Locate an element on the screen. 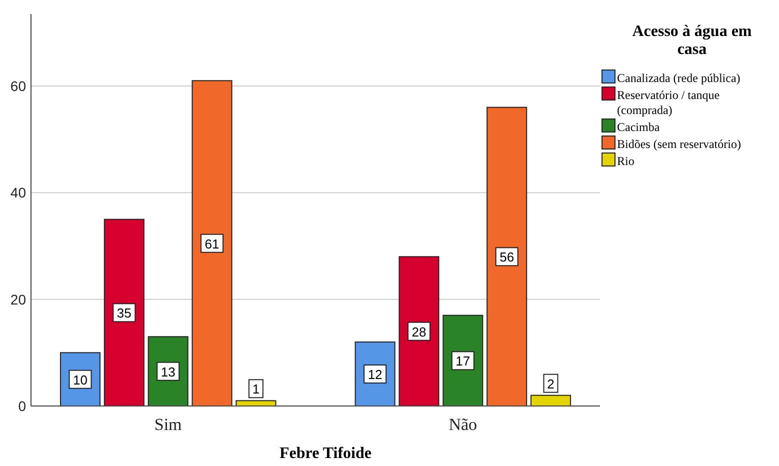 Image resolution: width=779 pixels, height=466 pixels. y-tick-label: 60 is located at coordinates (18, 86).